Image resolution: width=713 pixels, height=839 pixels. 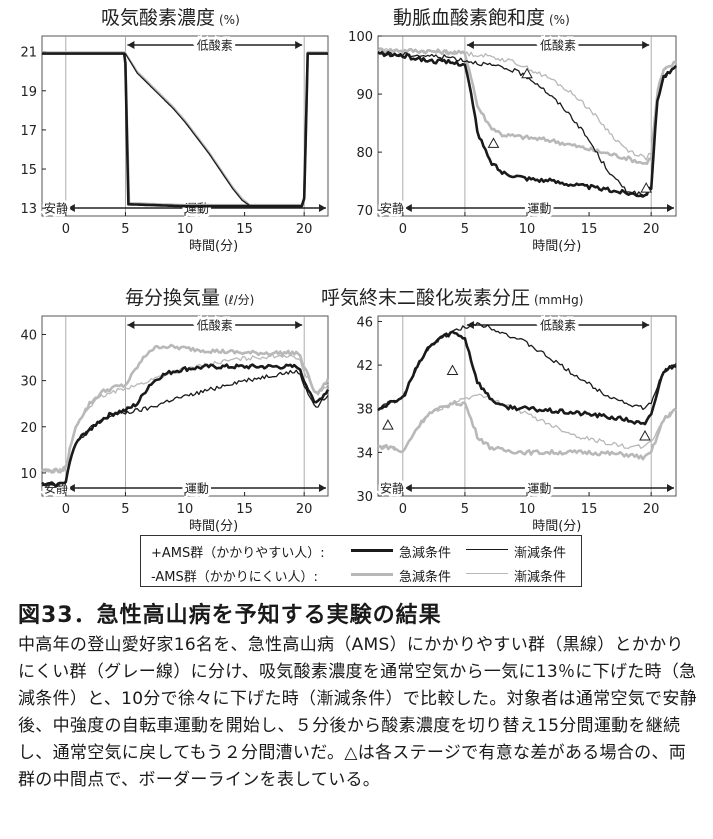 What do you see at coordinates (558, 300) in the screenshot?
I see `chart-unit: (mmHg)` at bounding box center [558, 300].